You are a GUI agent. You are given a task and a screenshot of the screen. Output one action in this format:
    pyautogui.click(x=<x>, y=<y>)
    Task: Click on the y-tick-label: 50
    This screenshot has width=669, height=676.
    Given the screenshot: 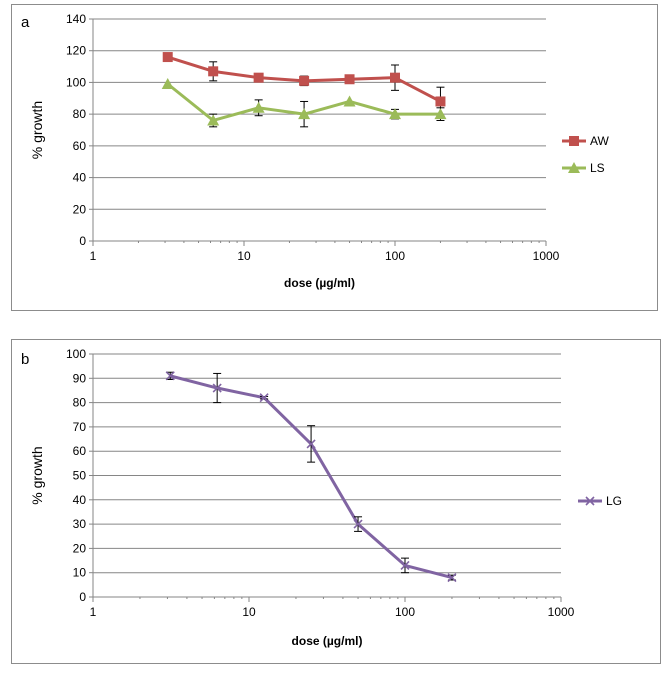 What is the action you would take?
    pyautogui.click(x=80, y=476)
    